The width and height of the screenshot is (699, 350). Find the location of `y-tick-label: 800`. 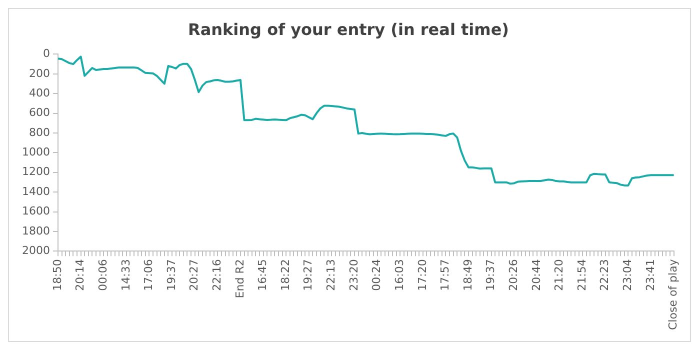

y-tick-label: 800 is located at coordinates (39, 132).